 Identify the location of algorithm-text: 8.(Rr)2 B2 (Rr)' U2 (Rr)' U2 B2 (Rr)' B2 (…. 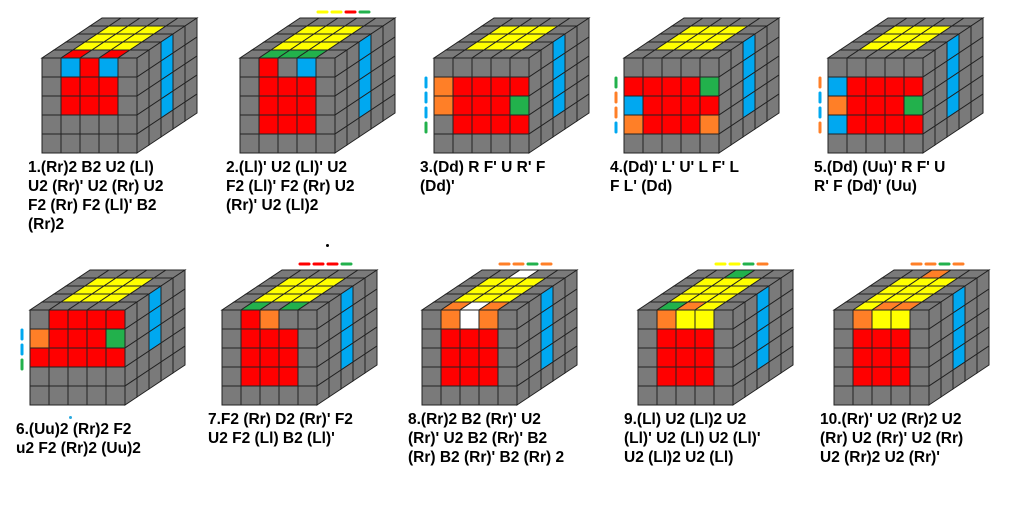
(486, 438).